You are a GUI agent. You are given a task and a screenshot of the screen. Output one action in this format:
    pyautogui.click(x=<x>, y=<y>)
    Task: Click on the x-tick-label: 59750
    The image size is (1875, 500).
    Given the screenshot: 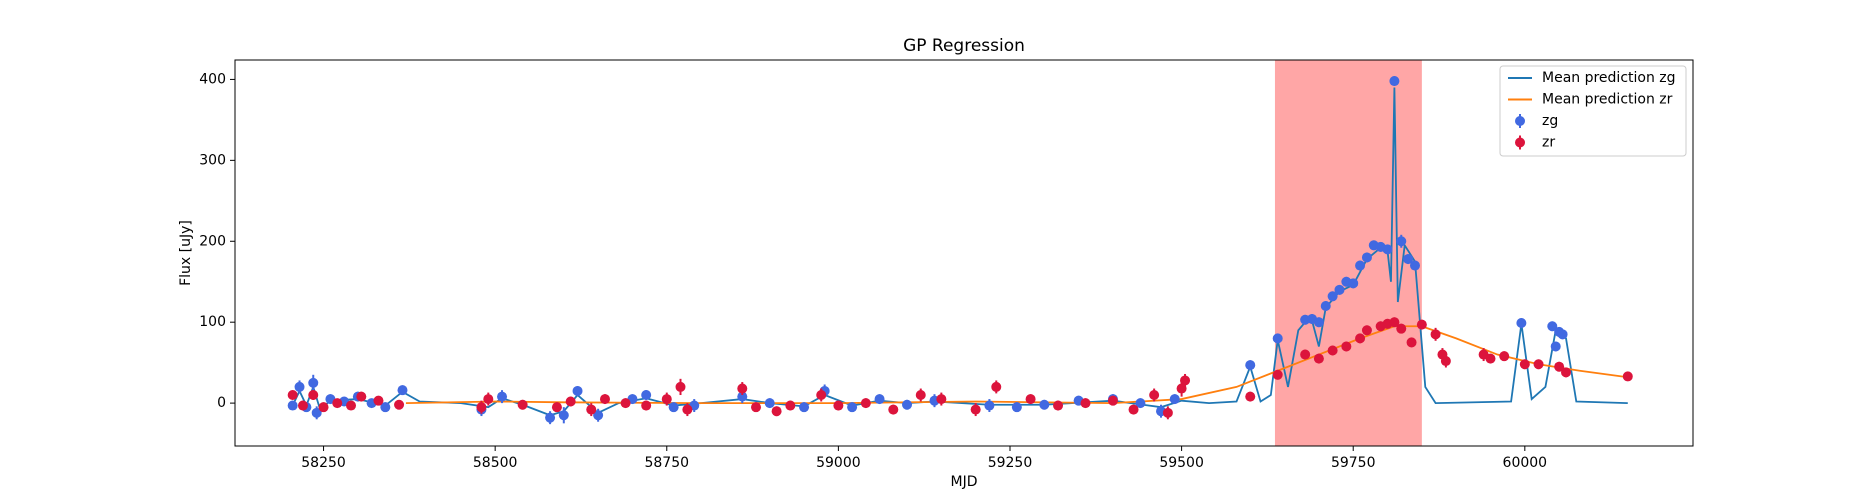 What is the action you would take?
    pyautogui.click(x=1353, y=463)
    